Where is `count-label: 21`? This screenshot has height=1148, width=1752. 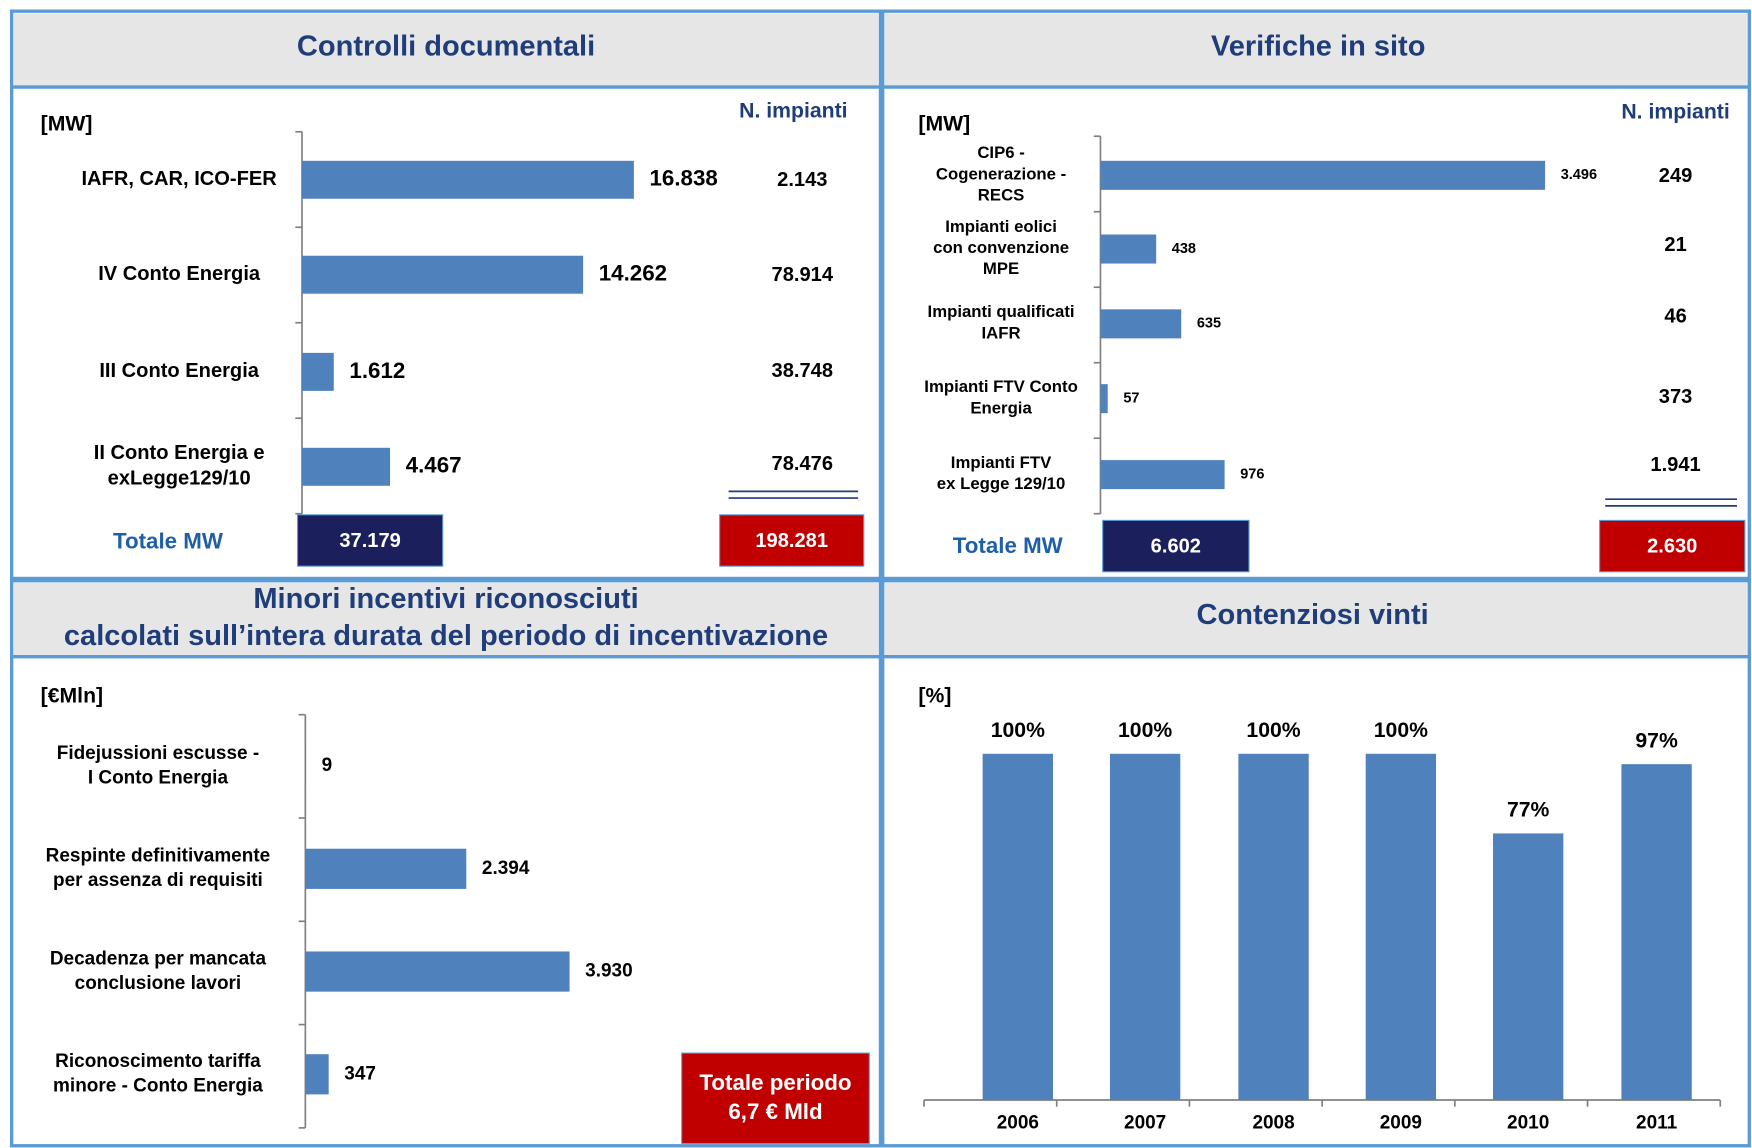 count-label: 21 is located at coordinates (1675, 245).